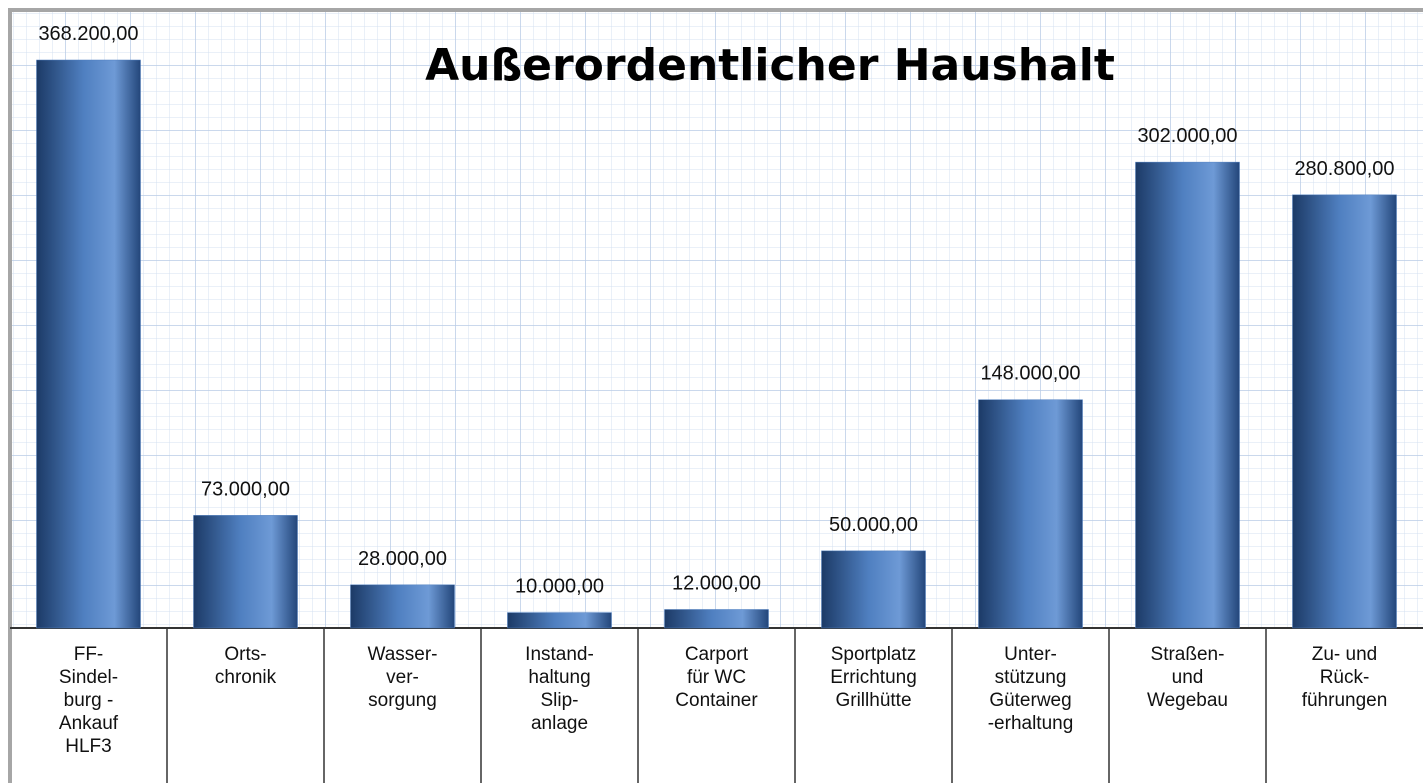 This screenshot has height=783, width=1423. What do you see at coordinates (1187, 677) in the screenshot?
I see `x-tick-label: Straßen-und Wegebau` at bounding box center [1187, 677].